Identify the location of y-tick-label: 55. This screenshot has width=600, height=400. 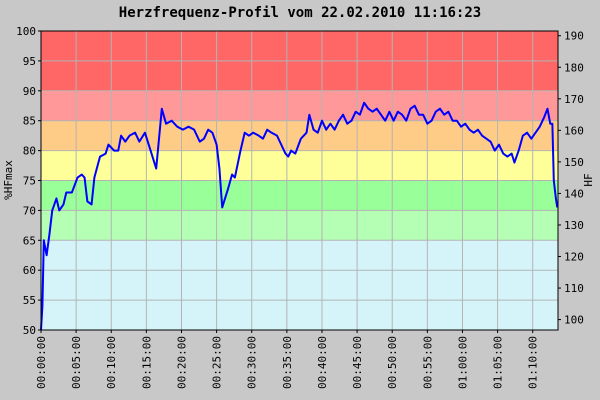
(29, 300).